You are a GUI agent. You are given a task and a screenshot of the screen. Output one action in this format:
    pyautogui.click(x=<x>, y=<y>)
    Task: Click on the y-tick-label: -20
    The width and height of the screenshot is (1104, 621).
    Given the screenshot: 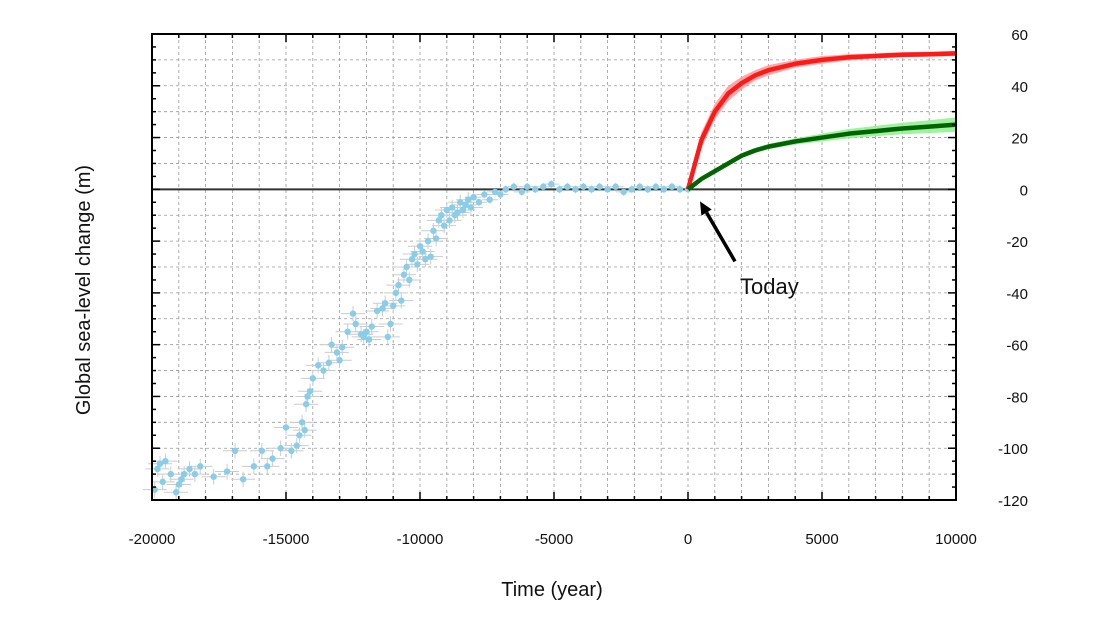 What is the action you would take?
    pyautogui.click(x=1017, y=242)
    